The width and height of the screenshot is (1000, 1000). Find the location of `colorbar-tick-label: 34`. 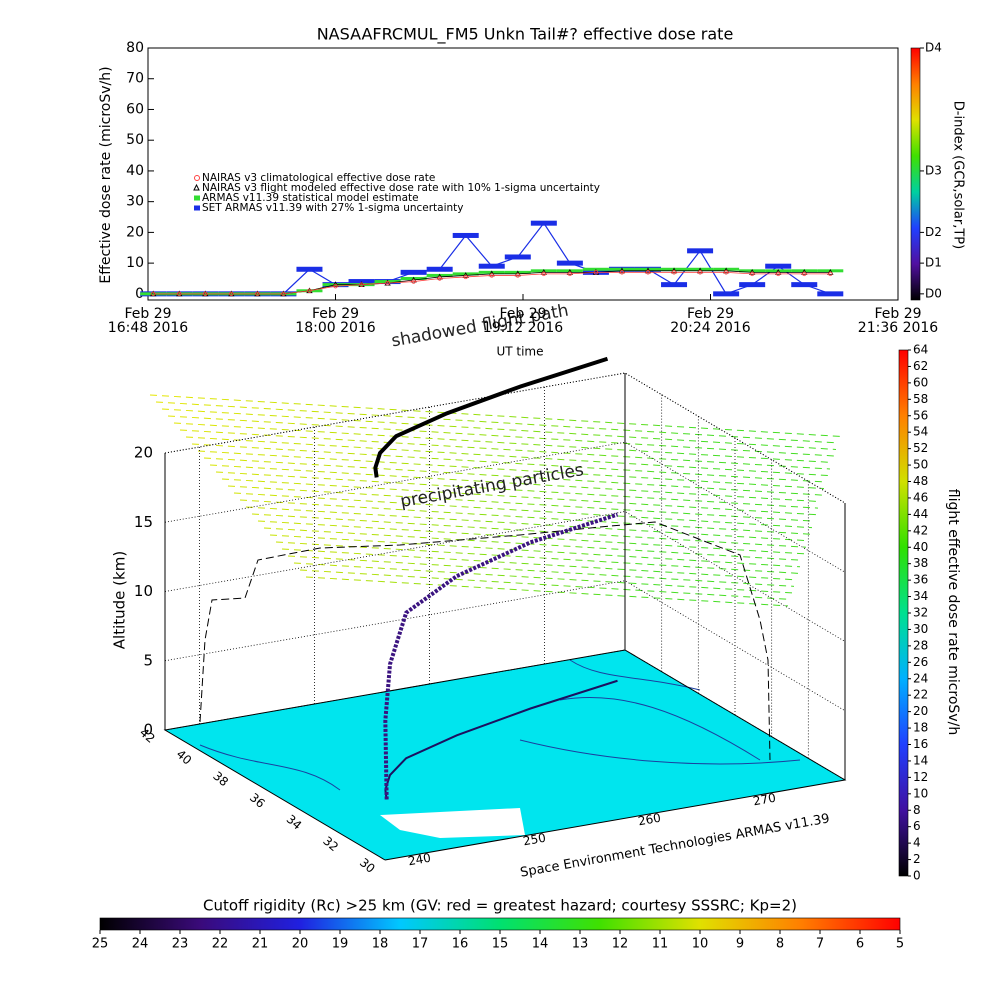

colorbar-tick-label: 34 is located at coordinates (920, 596).